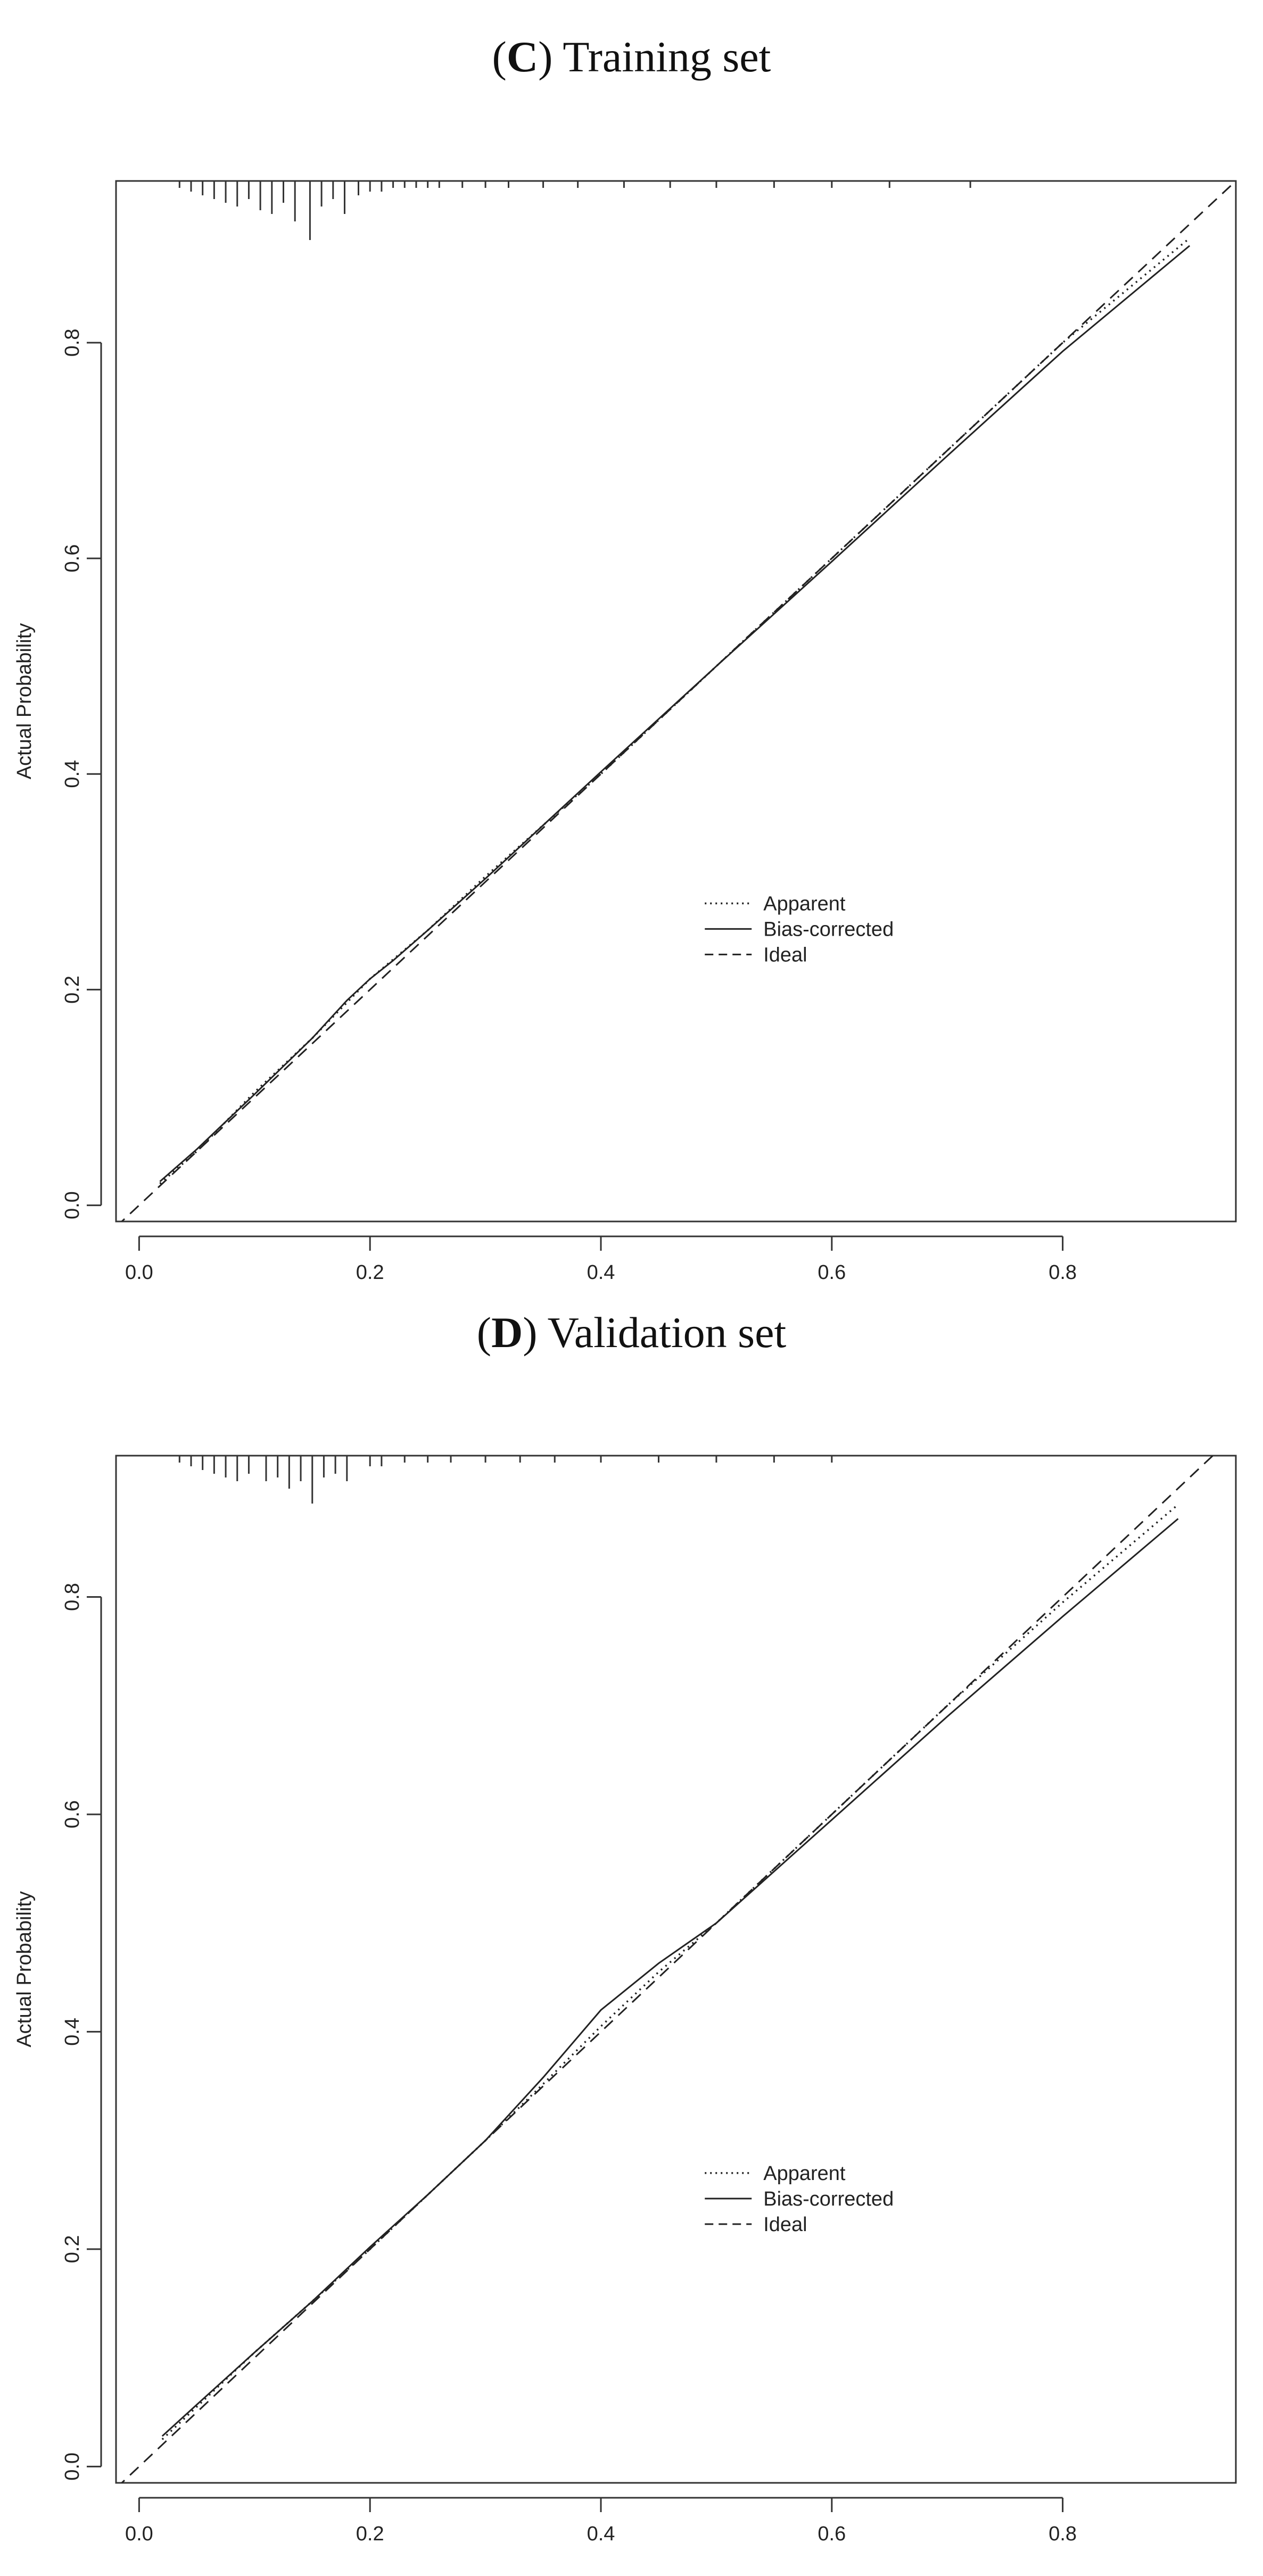 The height and width of the screenshot is (2576, 1263). What do you see at coordinates (507, 1332) in the screenshot?
I see `panel-letter-d: D` at bounding box center [507, 1332].